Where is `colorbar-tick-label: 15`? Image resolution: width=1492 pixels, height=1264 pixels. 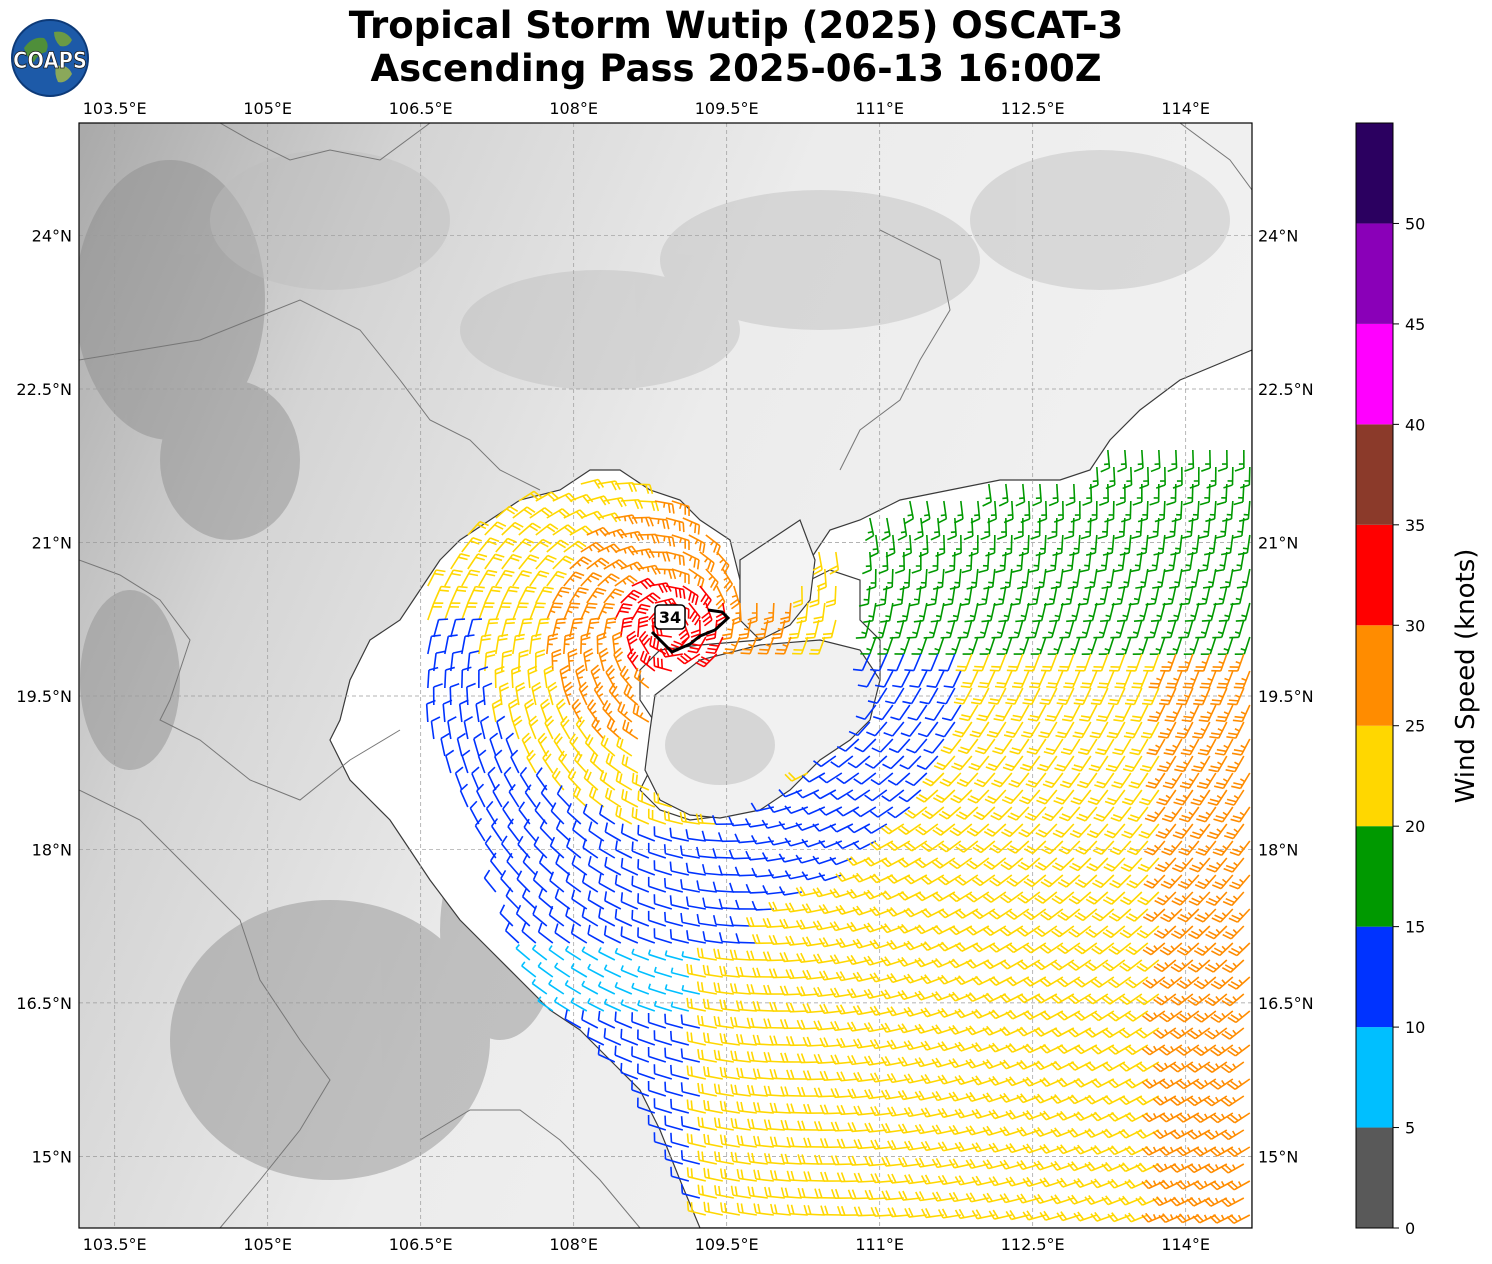
colorbar-tick-label: 15 is located at coordinates (1415, 927).